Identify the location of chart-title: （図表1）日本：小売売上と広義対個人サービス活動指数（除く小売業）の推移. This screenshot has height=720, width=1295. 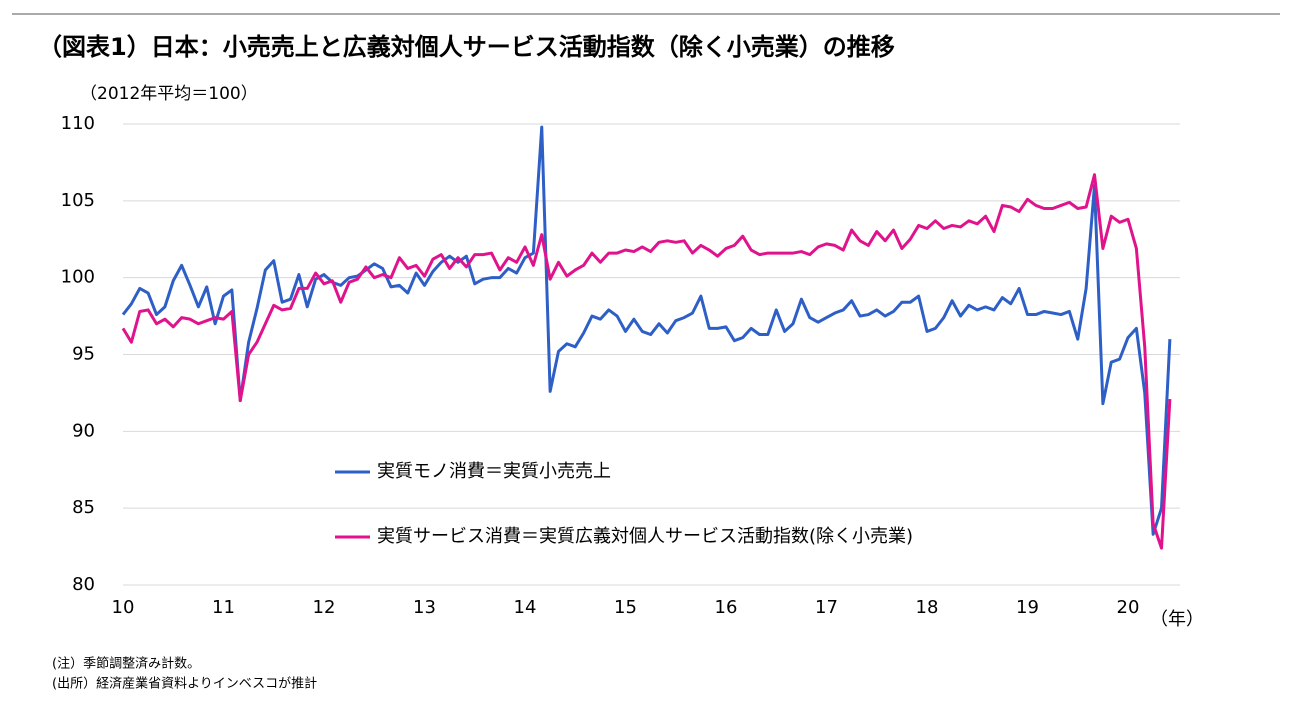
(466, 47).